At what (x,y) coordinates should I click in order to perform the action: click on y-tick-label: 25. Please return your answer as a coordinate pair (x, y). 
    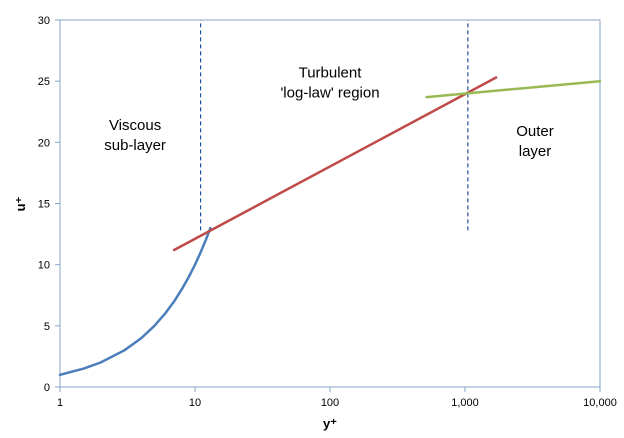
    Looking at the image, I should click on (44, 82).